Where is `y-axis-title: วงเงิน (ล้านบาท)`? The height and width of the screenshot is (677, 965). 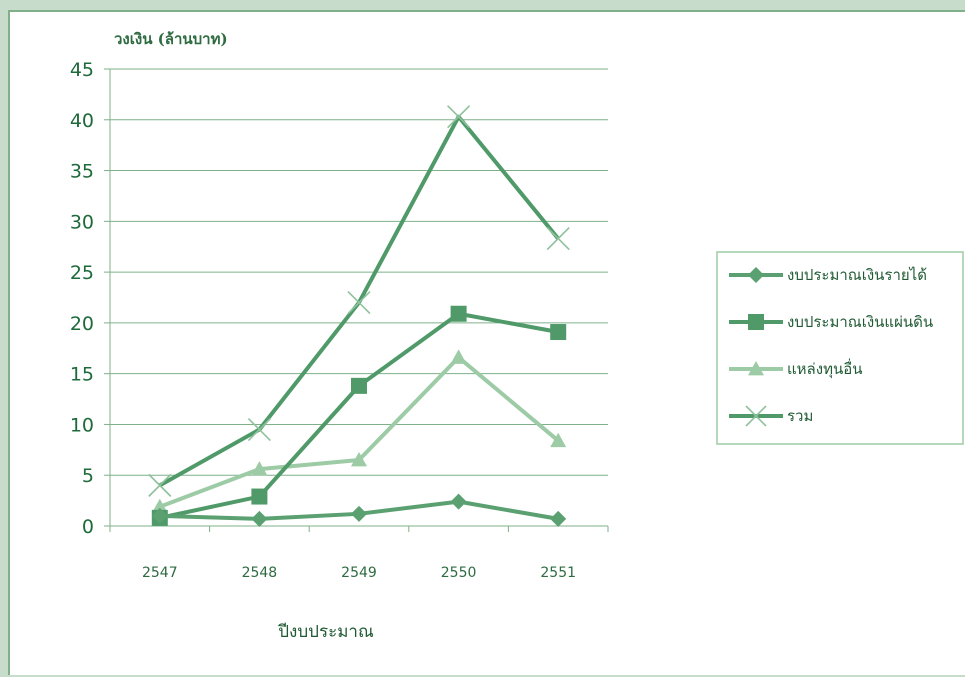
y-axis-title: วงเงิน (ล้านบาท) is located at coordinates (171, 39).